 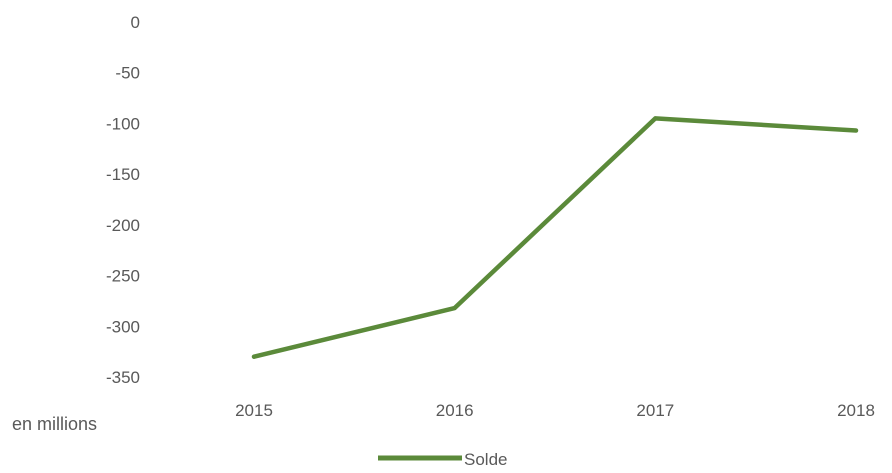 I want to click on legend-label-solde: Solde, so click(x=485, y=459).